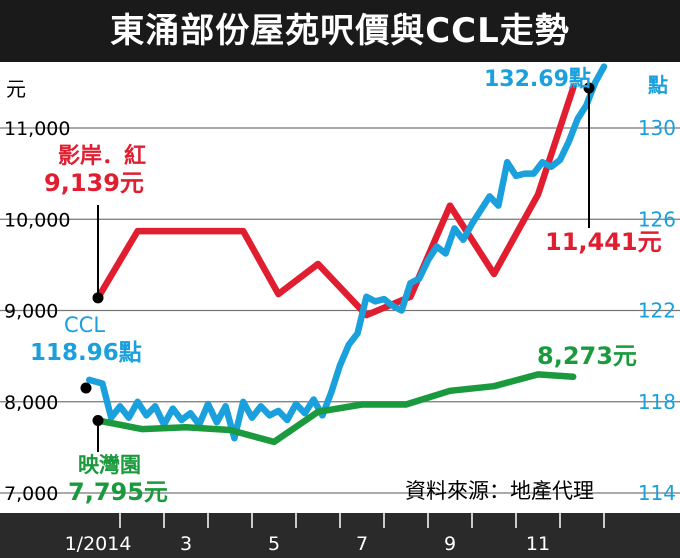 The image size is (680, 558). Describe the element at coordinates (31, 403) in the screenshot. I see `left-tick-label-1: 8,000` at that location.